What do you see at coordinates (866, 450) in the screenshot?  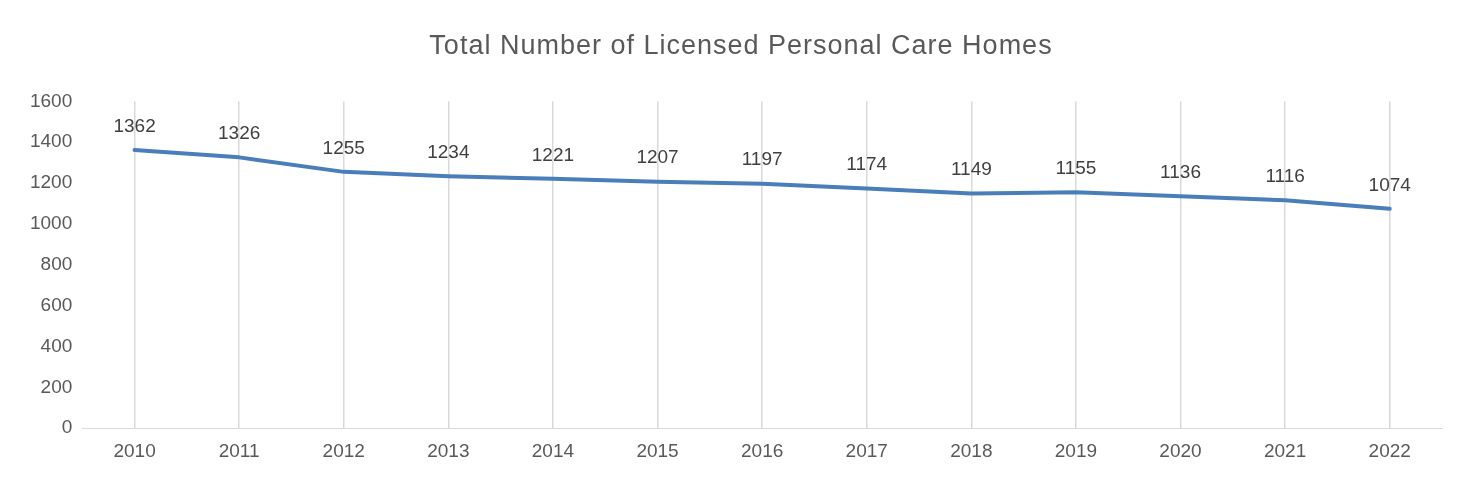 I see `x-tick-label: 2017` at bounding box center [866, 450].